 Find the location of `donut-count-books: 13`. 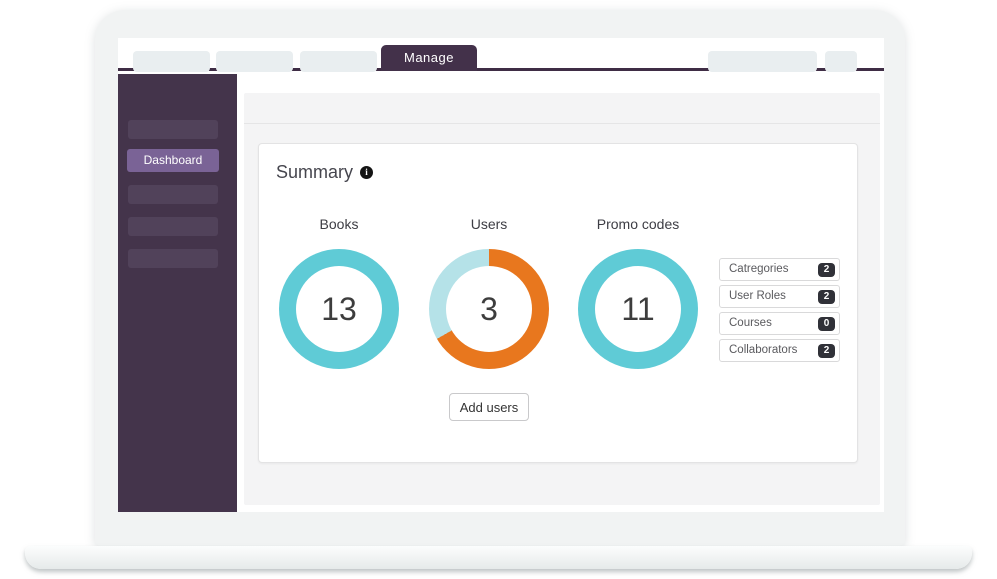

donut-count-books: 13 is located at coordinates (339, 308).